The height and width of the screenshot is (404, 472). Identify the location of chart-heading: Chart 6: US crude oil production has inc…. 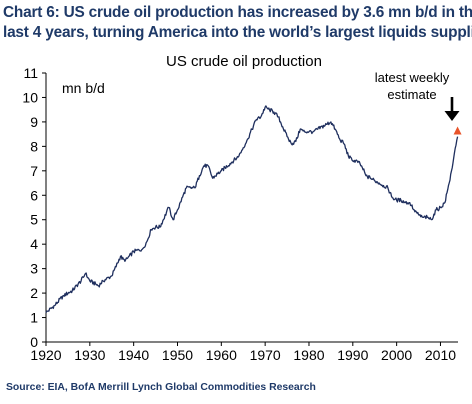
(237, 23).